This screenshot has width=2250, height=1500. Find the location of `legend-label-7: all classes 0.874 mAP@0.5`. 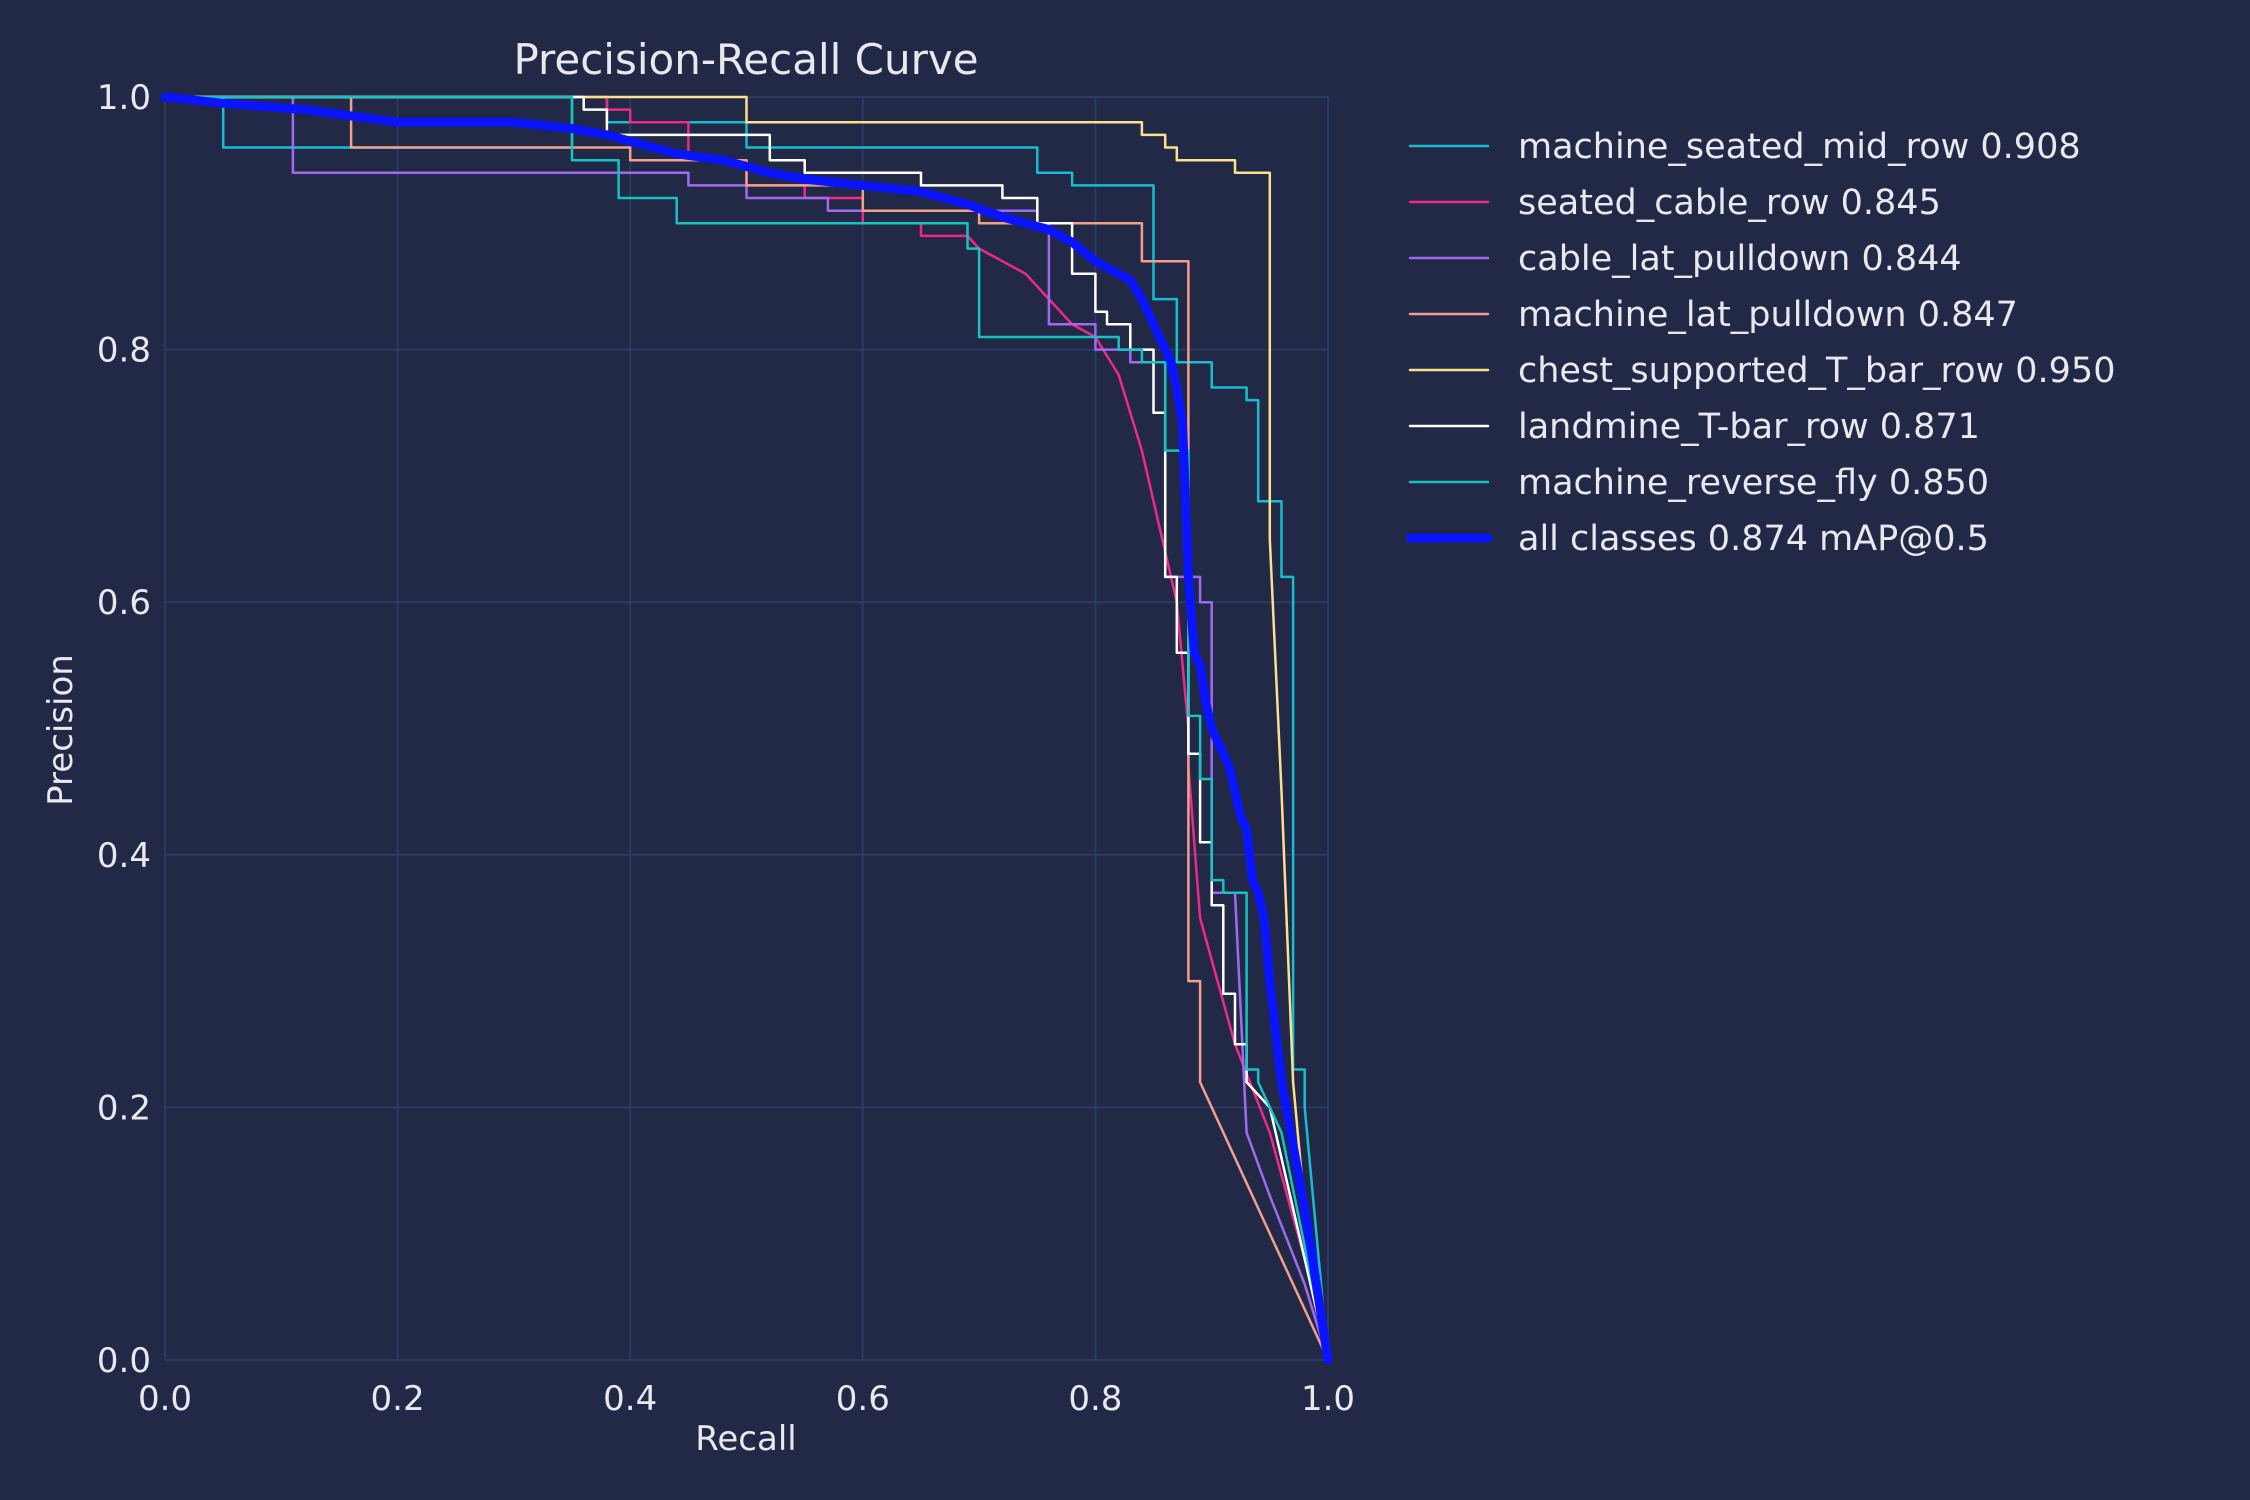

legend-label-7: all classes 0.874 mAP@0.5 is located at coordinates (1753, 539).